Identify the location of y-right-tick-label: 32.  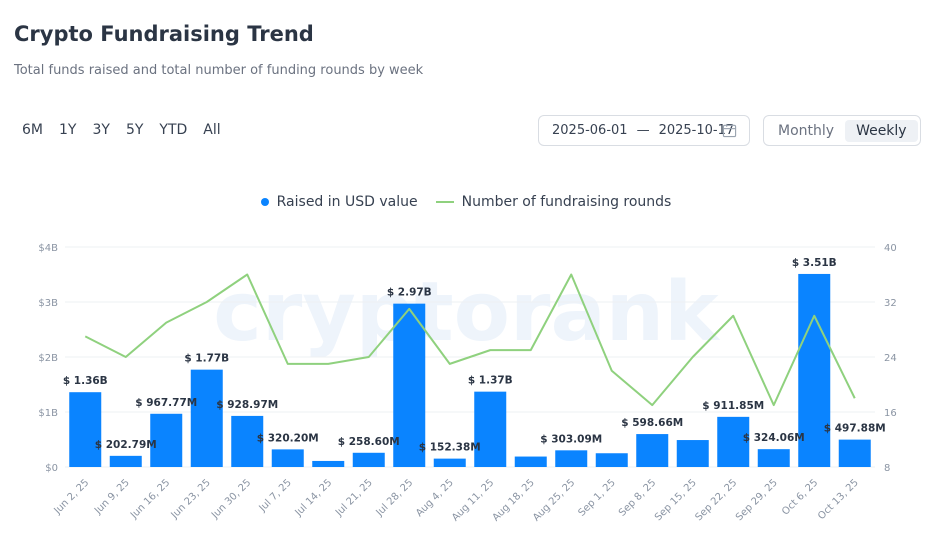
(890, 303).